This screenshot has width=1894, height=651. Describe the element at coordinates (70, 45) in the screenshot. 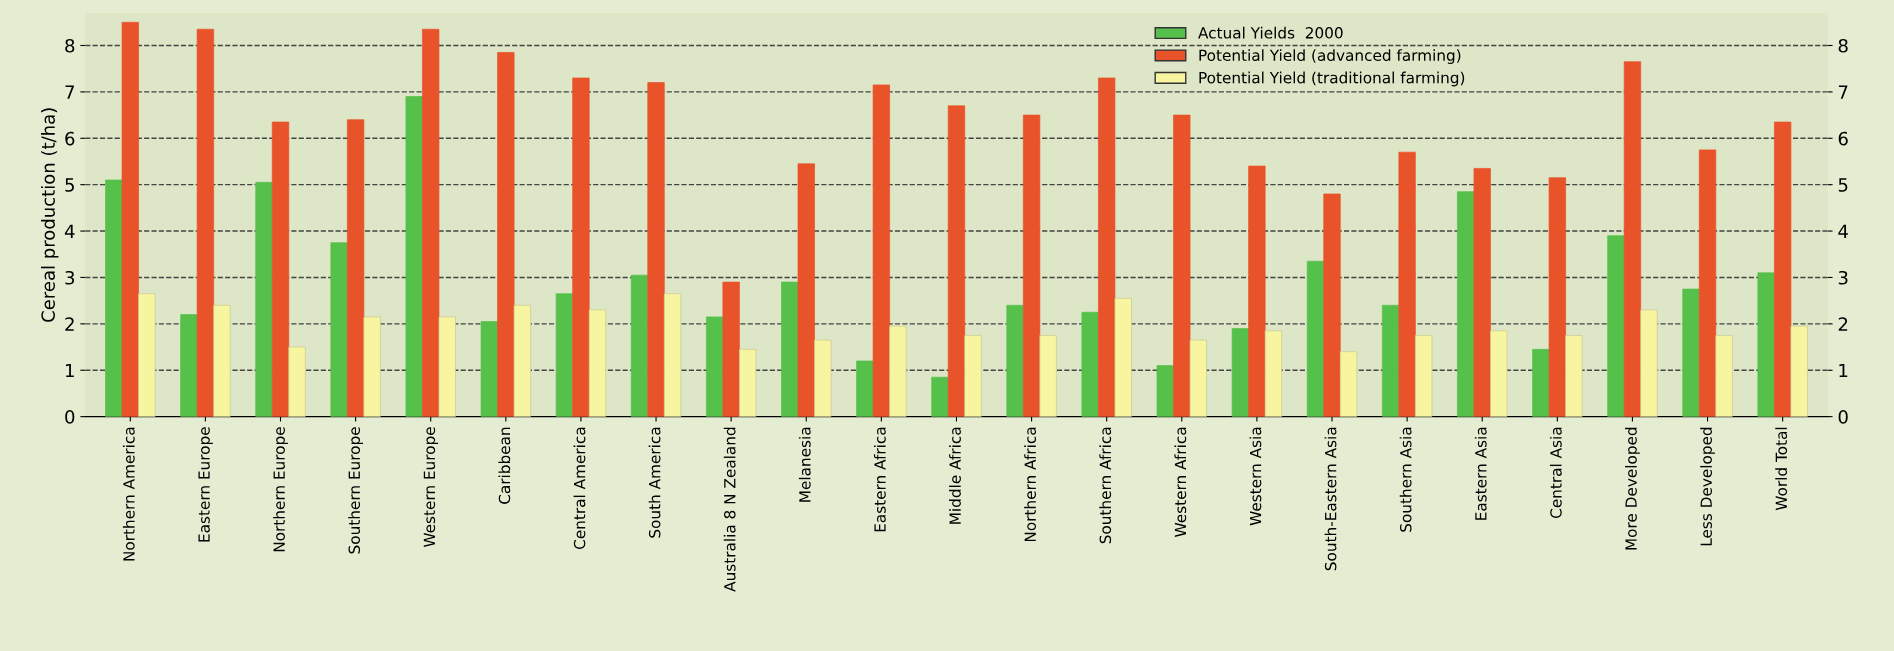

I see `y-tick-label: 8` at that location.